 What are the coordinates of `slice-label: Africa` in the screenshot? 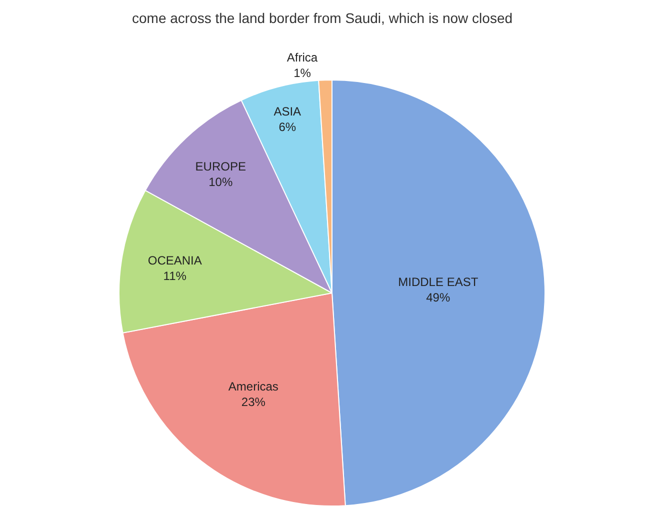 It's located at (302, 57).